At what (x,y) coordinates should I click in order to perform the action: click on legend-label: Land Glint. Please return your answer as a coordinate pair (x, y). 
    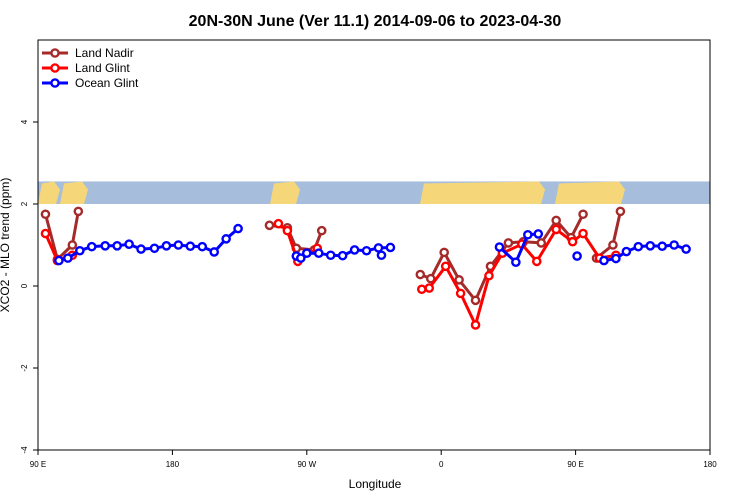
    Looking at the image, I should click on (102, 68).